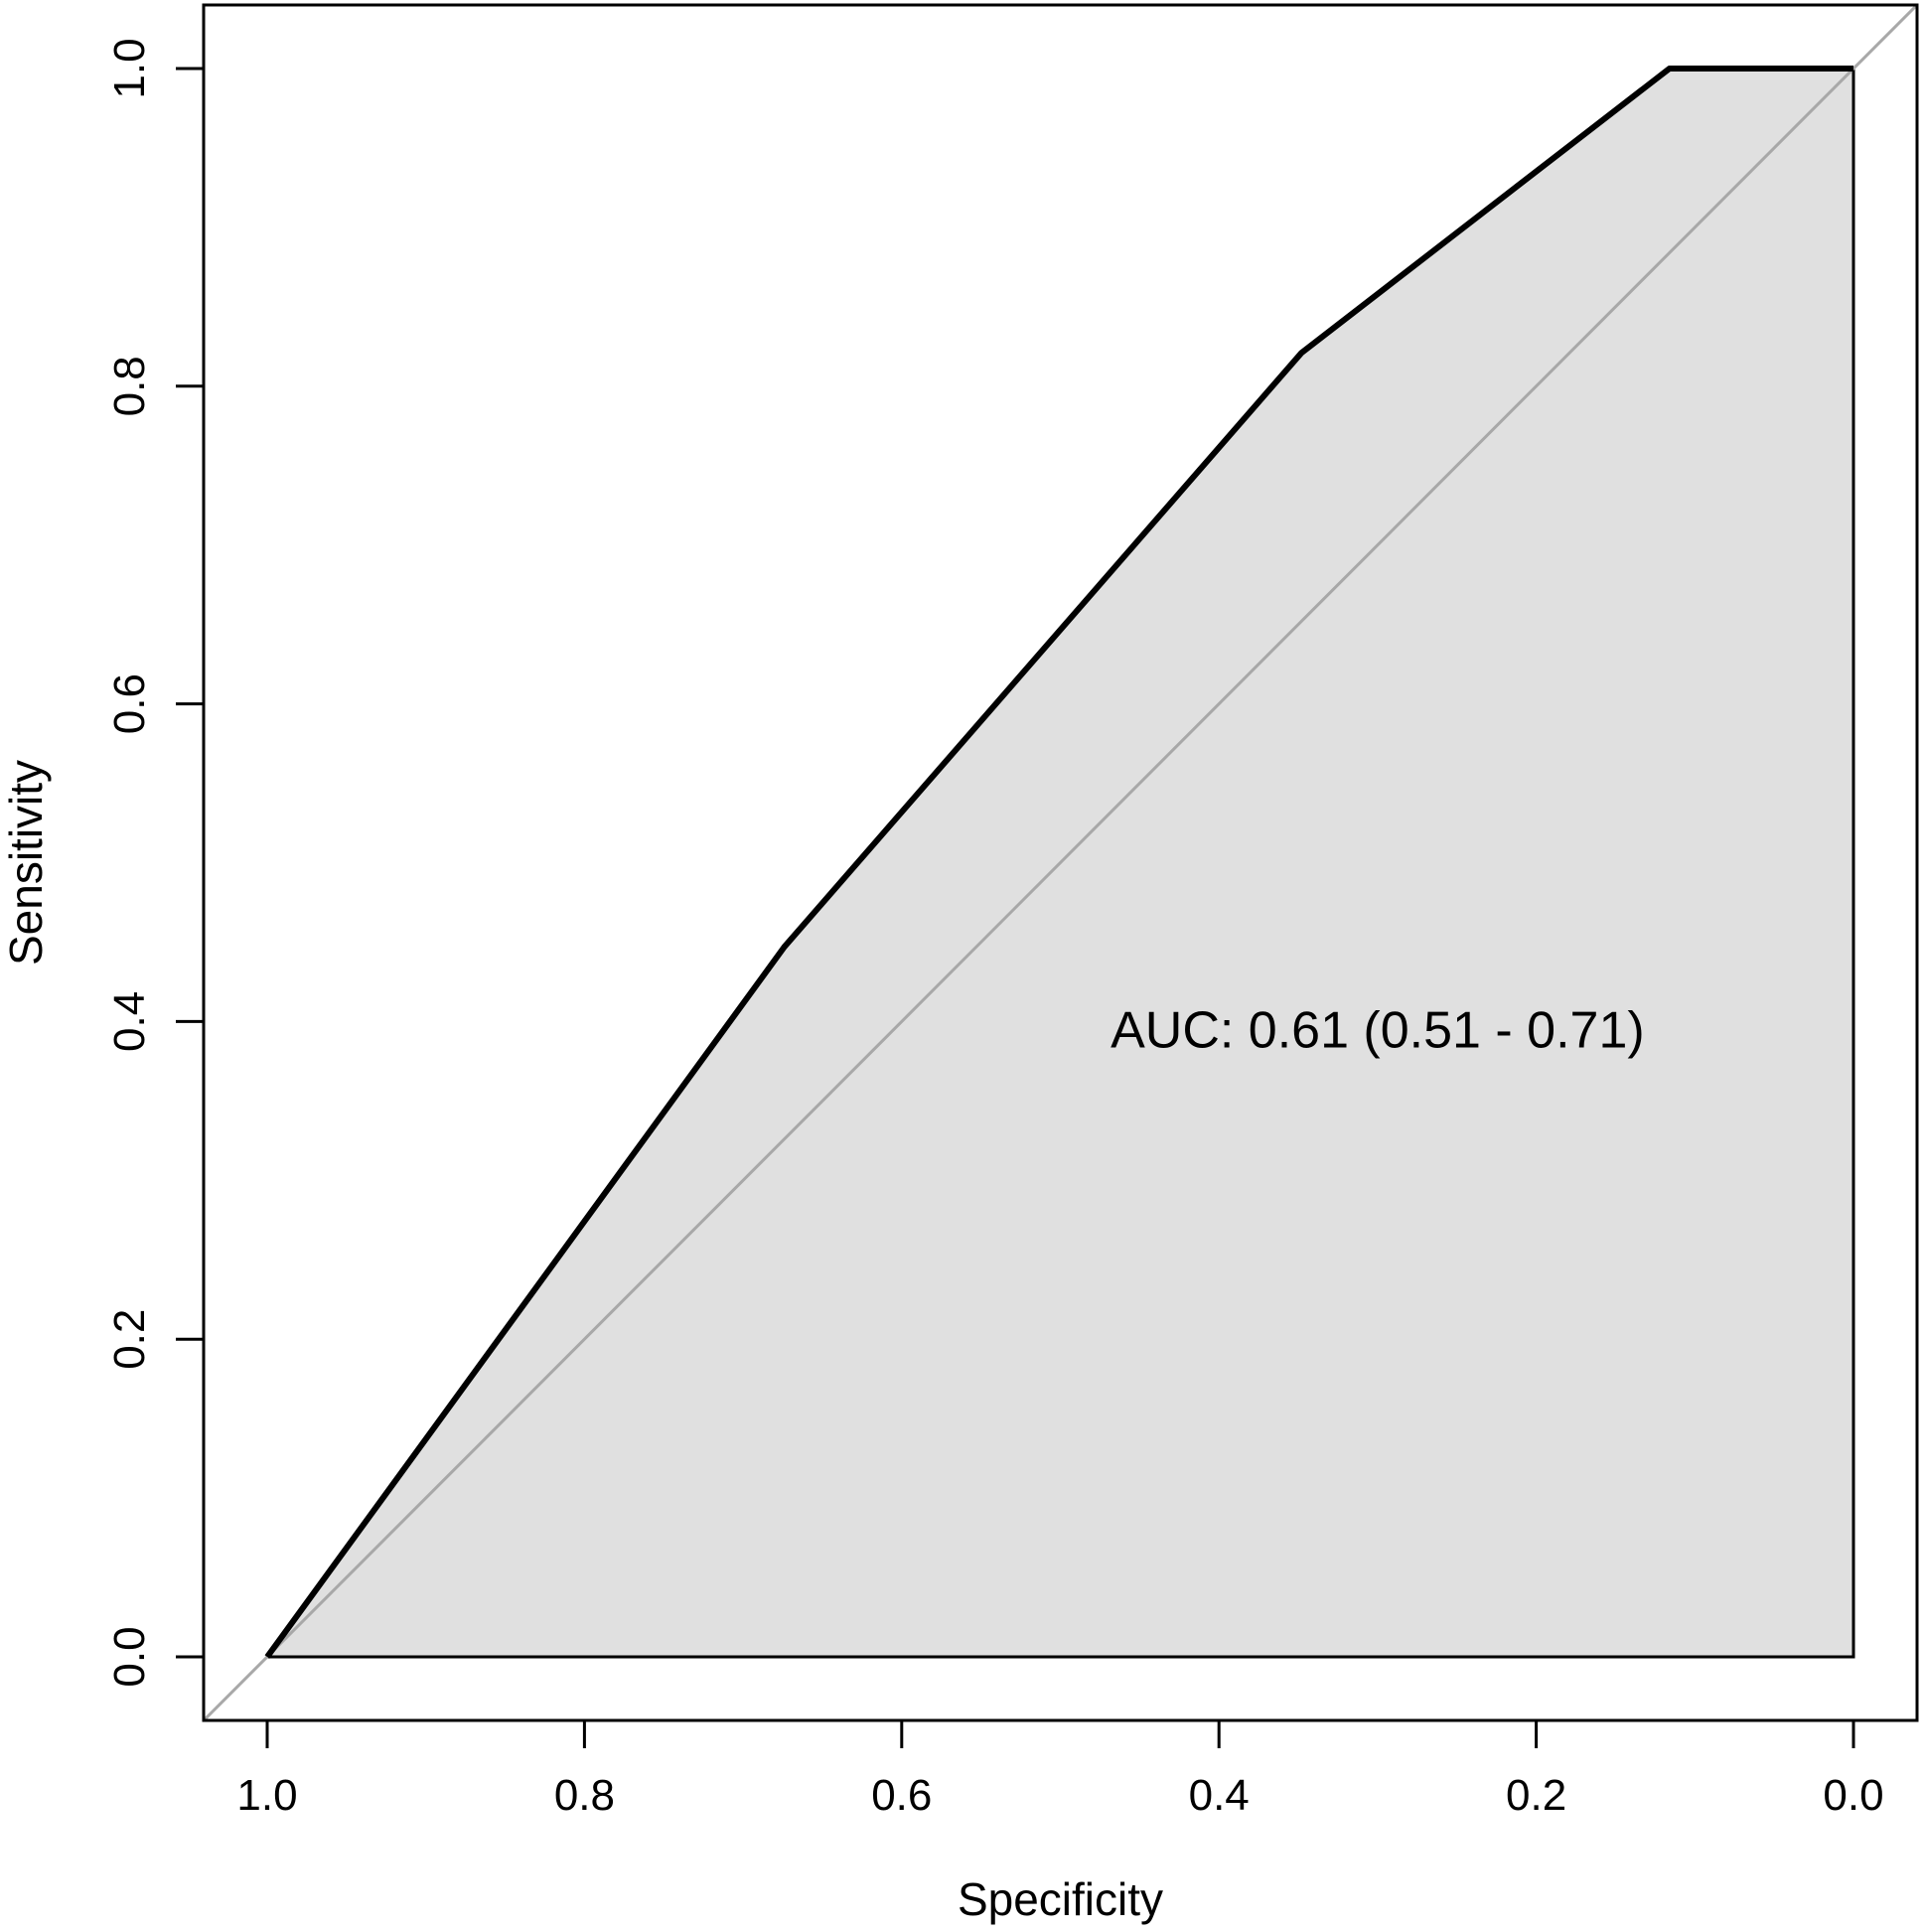 This screenshot has width=1925, height=1932. I want to click on y-tick-label: 0.2, so click(129, 1339).